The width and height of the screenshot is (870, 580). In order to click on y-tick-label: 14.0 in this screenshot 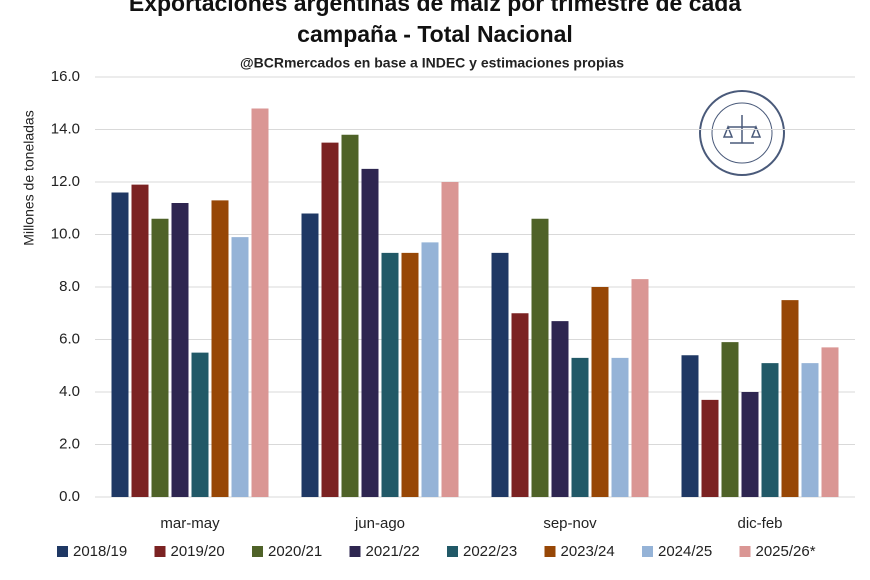, I will do `click(65, 128)`.